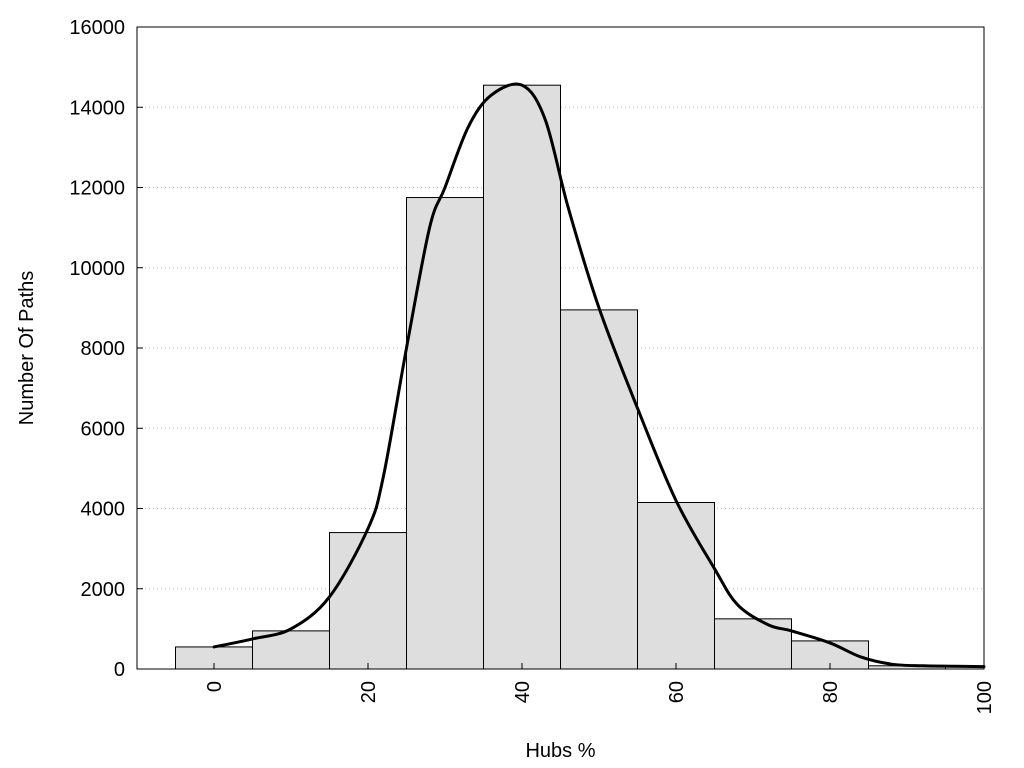 This screenshot has width=1024, height=768. I want to click on x-tick-label: 40, so click(523, 692).